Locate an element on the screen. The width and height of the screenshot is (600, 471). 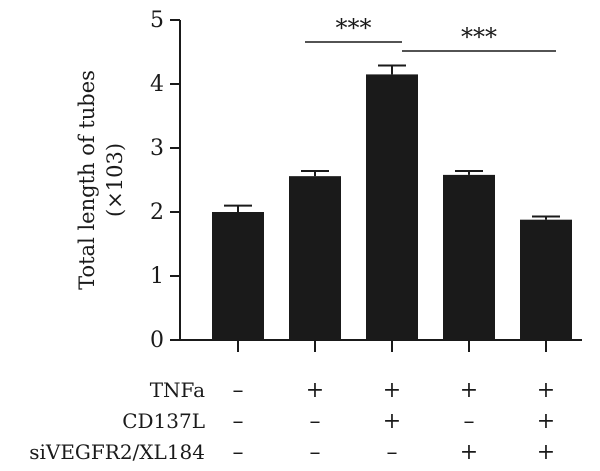
y-tick-label: 5 is located at coordinates (157, 20).